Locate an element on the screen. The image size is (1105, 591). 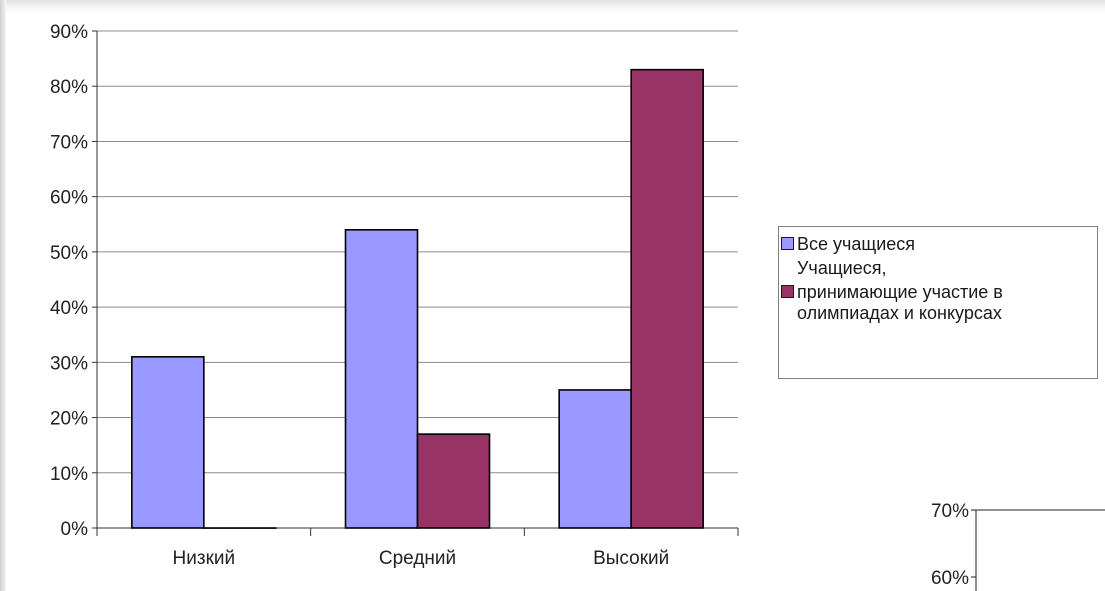
y-tick-label: 40% is located at coordinates (69, 308).